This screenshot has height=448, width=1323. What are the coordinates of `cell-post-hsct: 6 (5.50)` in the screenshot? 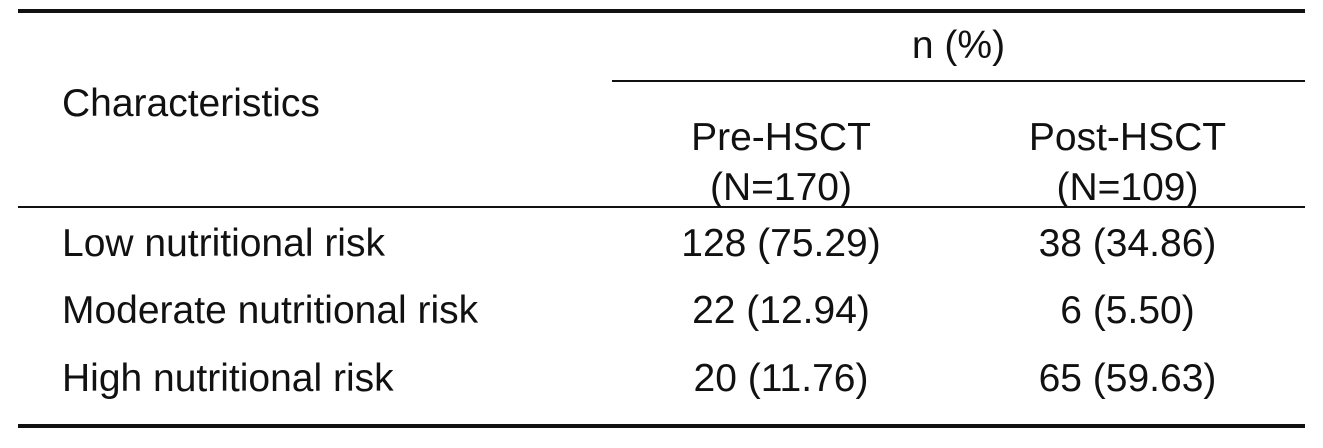 It's located at (1127, 310).